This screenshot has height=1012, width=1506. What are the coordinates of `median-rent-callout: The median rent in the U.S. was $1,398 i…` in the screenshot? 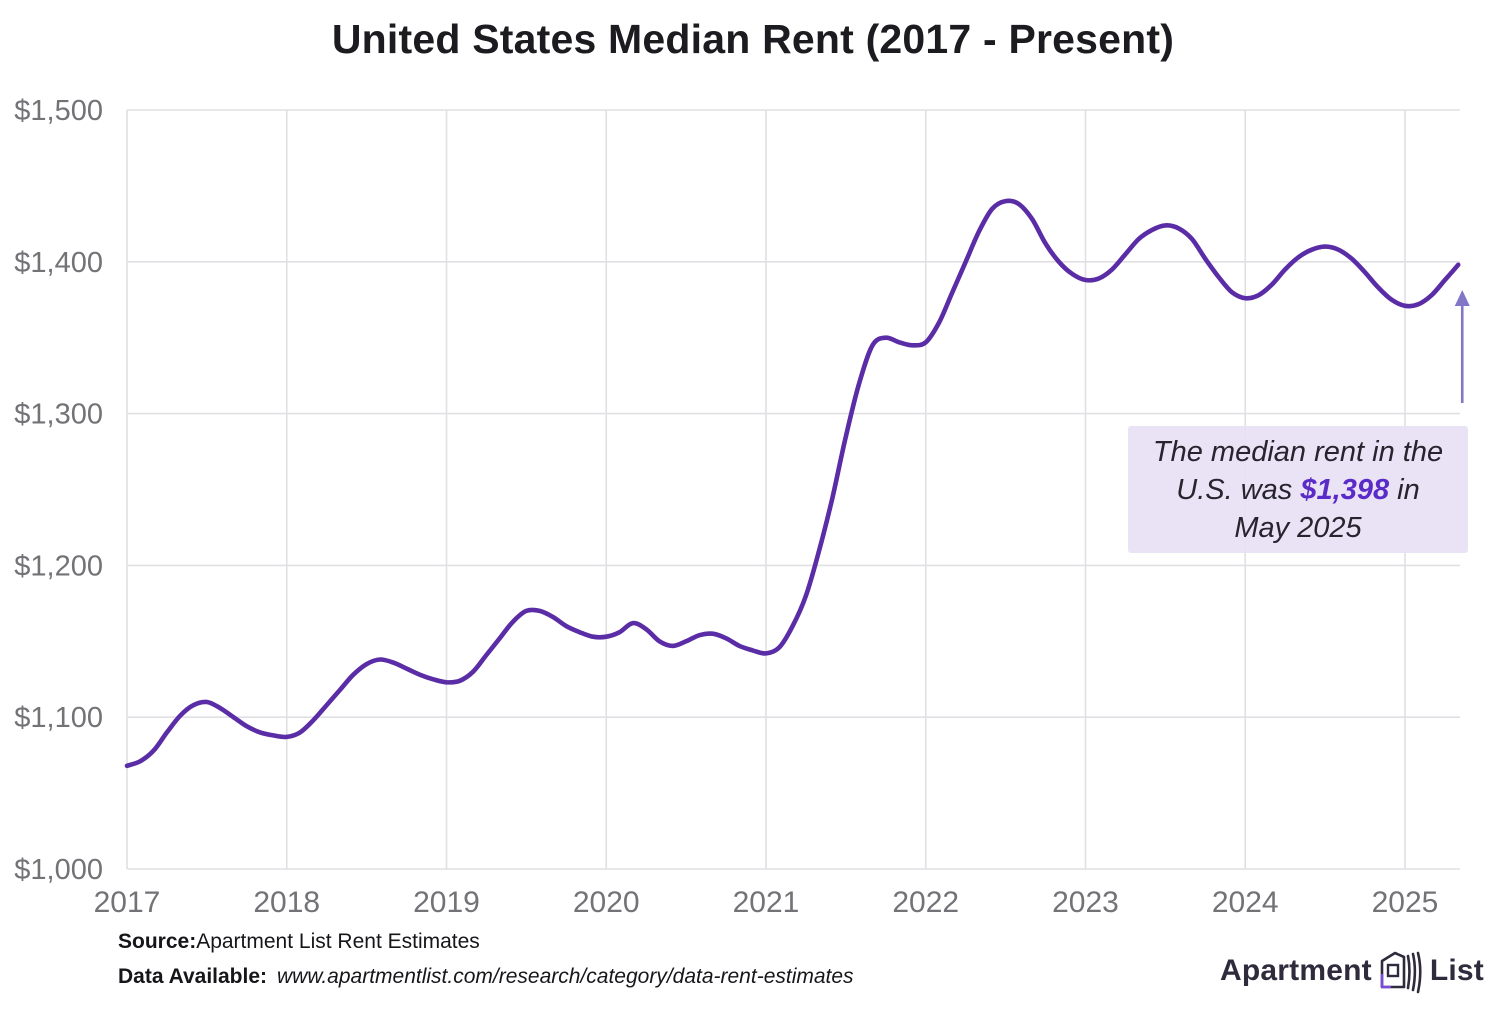 It's located at (1298, 489).